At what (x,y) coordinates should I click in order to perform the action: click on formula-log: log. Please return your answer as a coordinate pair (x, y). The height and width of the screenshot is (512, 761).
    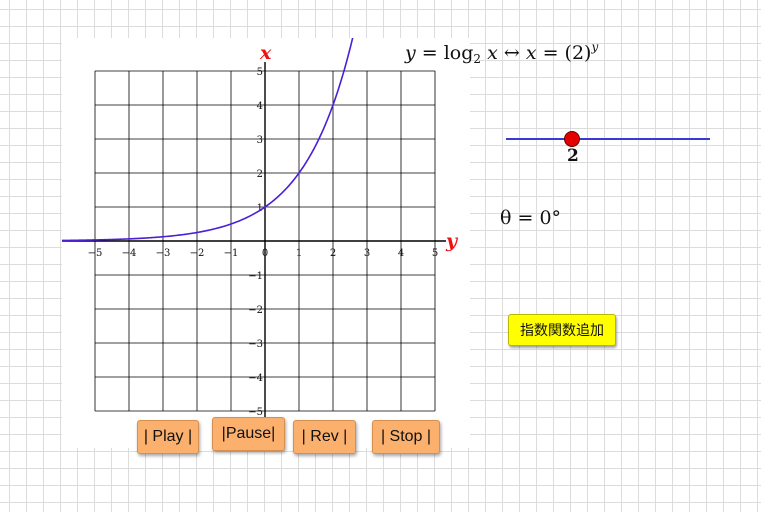
    Looking at the image, I should click on (458, 53).